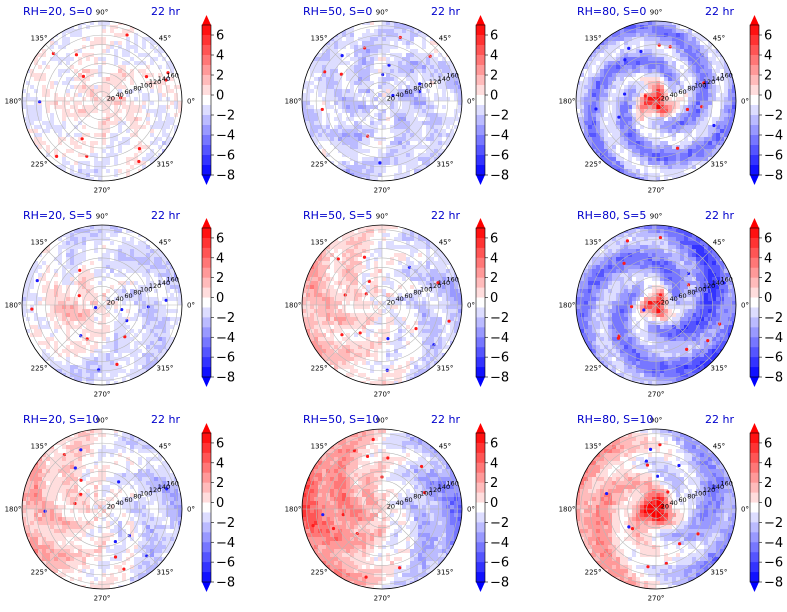 The width and height of the screenshot is (787, 612). What do you see at coordinates (593, 572) in the screenshot?
I see `angle-label: 225°` at bounding box center [593, 572].